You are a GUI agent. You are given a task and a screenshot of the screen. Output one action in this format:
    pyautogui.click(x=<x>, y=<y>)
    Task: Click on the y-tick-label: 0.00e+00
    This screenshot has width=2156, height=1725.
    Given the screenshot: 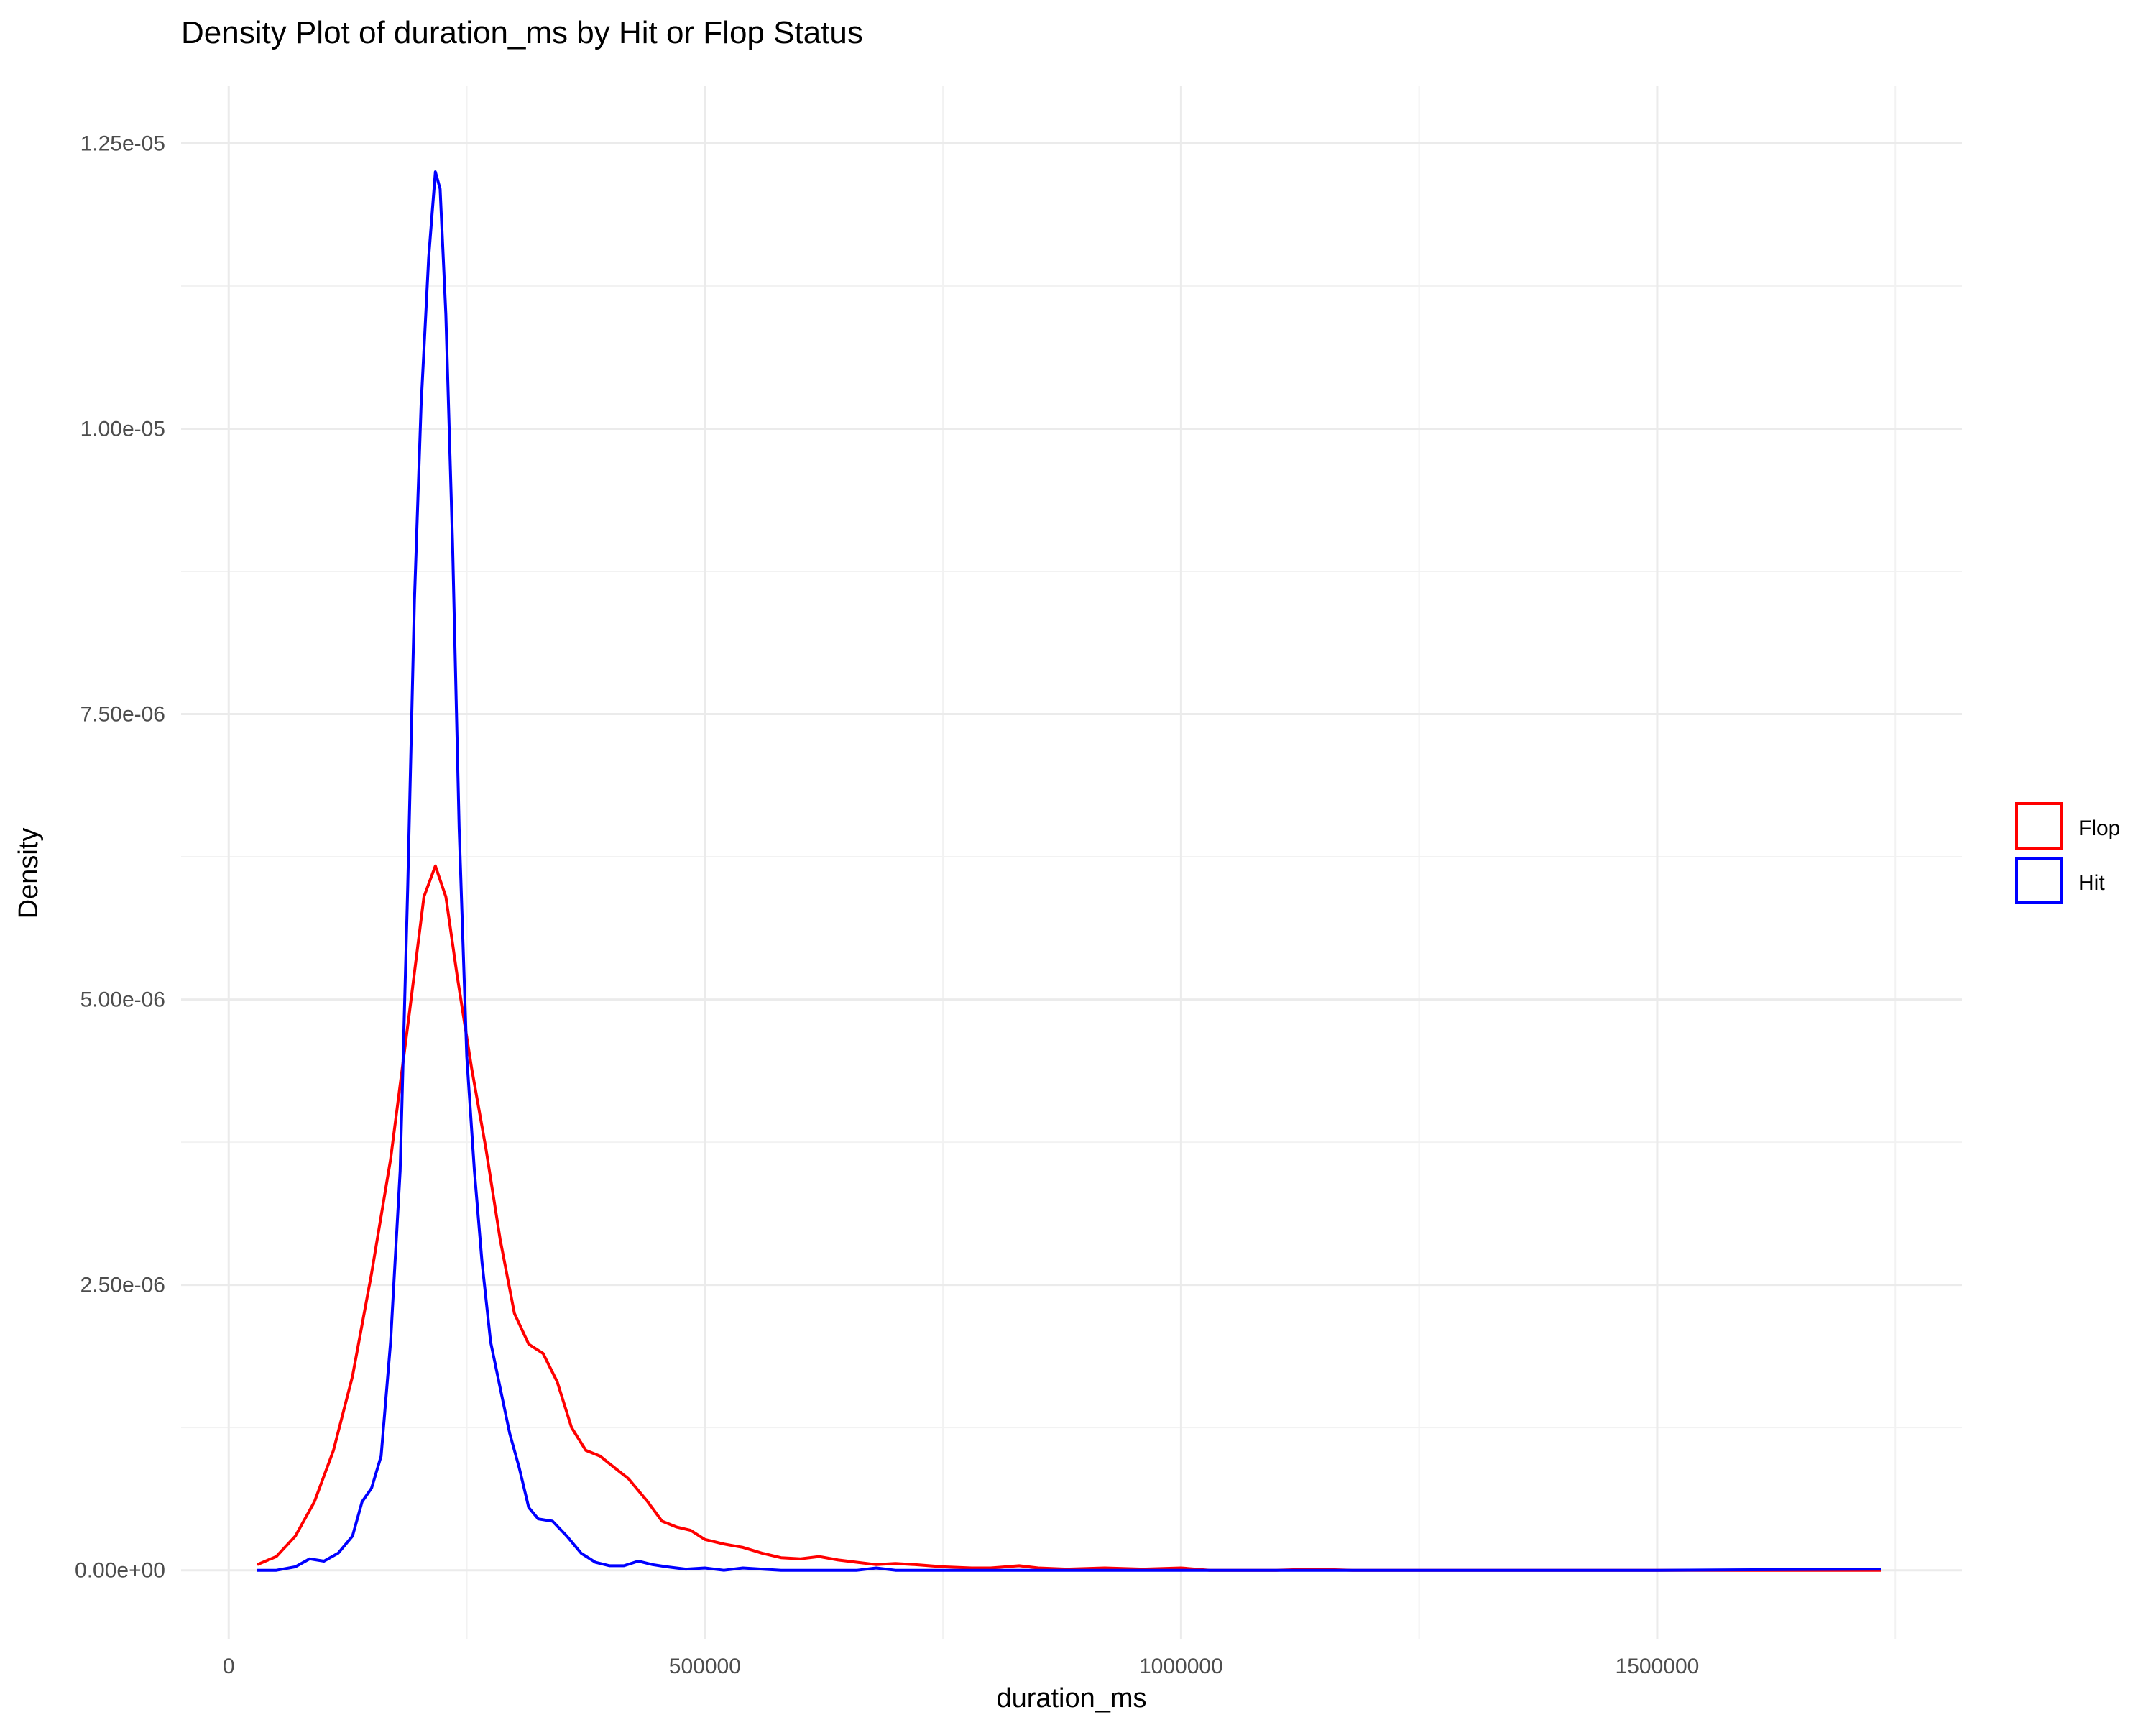 What is the action you would take?
    pyautogui.click(x=120, y=1571)
    